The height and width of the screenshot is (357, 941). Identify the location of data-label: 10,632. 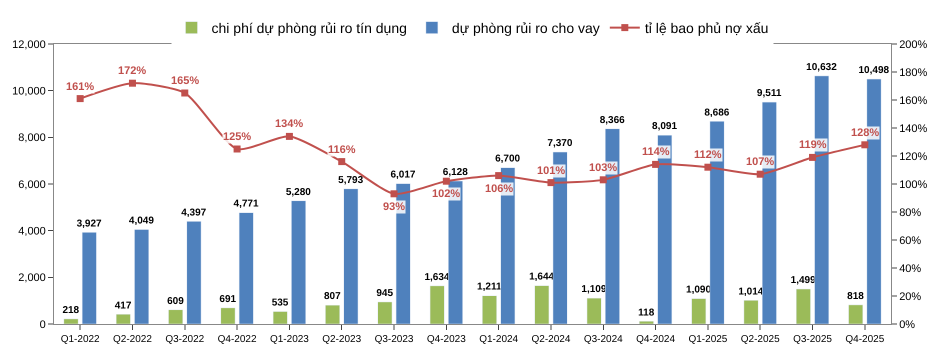
(822, 67).